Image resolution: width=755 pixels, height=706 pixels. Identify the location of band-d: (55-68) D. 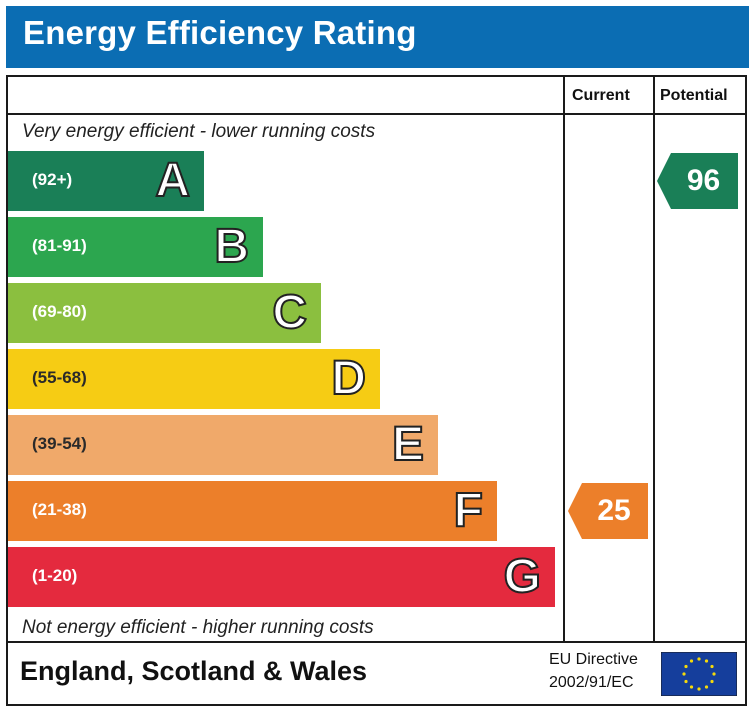
(194, 379).